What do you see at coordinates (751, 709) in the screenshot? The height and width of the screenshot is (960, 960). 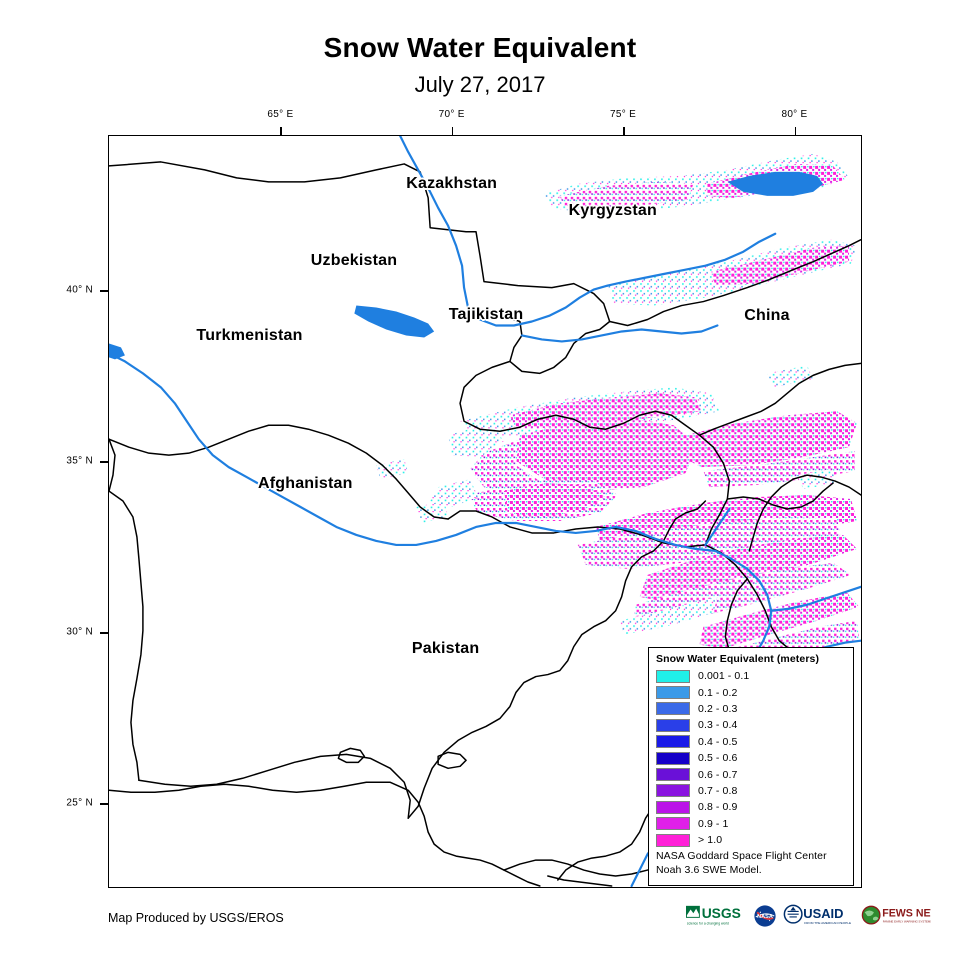 I see `legend-item: 0.2 - 0.3` at bounding box center [751, 709].